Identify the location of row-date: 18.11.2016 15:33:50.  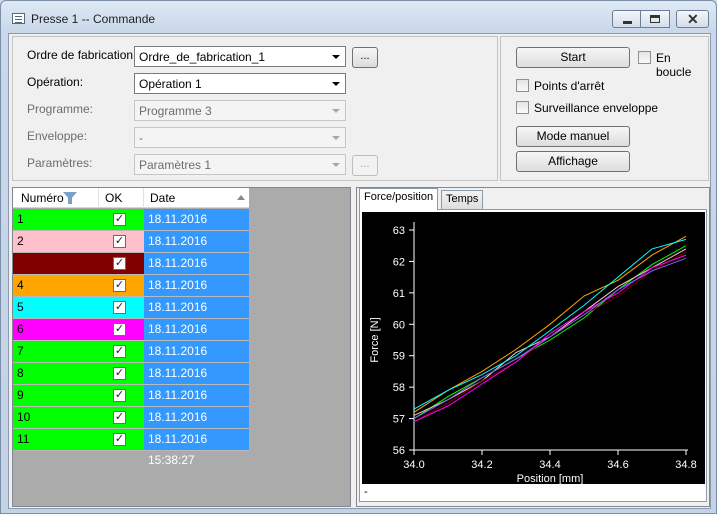
(196, 316).